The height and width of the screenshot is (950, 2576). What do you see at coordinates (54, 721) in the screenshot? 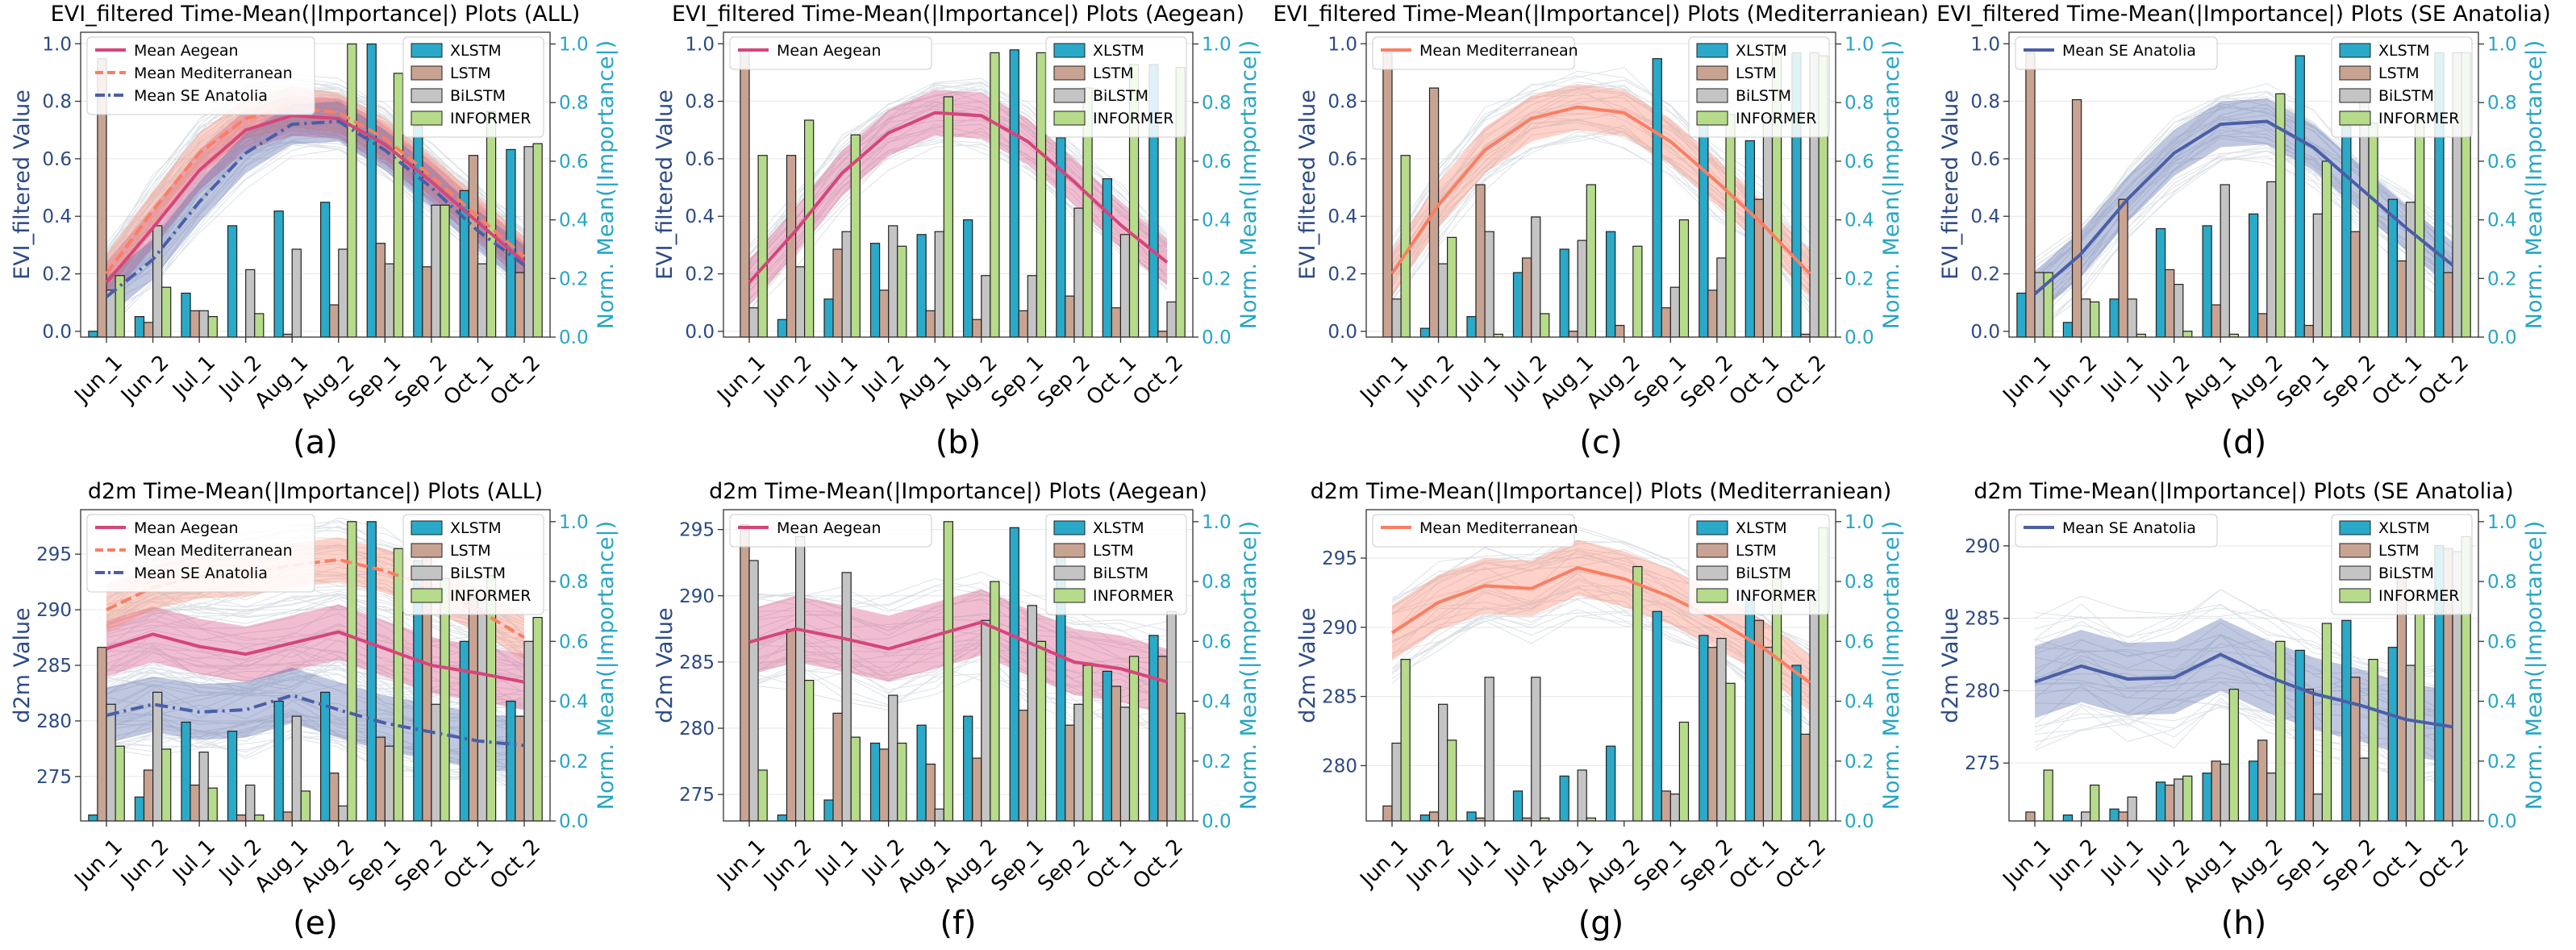
I see `y-tick-label: 280` at bounding box center [54, 721].